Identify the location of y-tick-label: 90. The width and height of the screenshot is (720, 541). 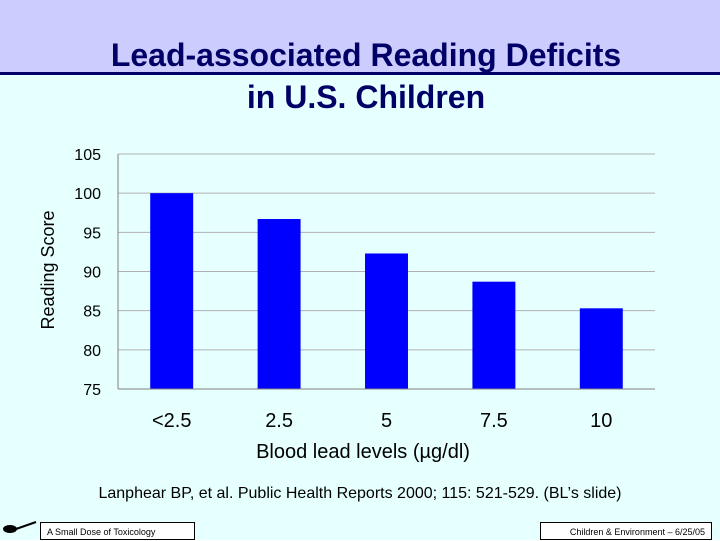
(92, 273).